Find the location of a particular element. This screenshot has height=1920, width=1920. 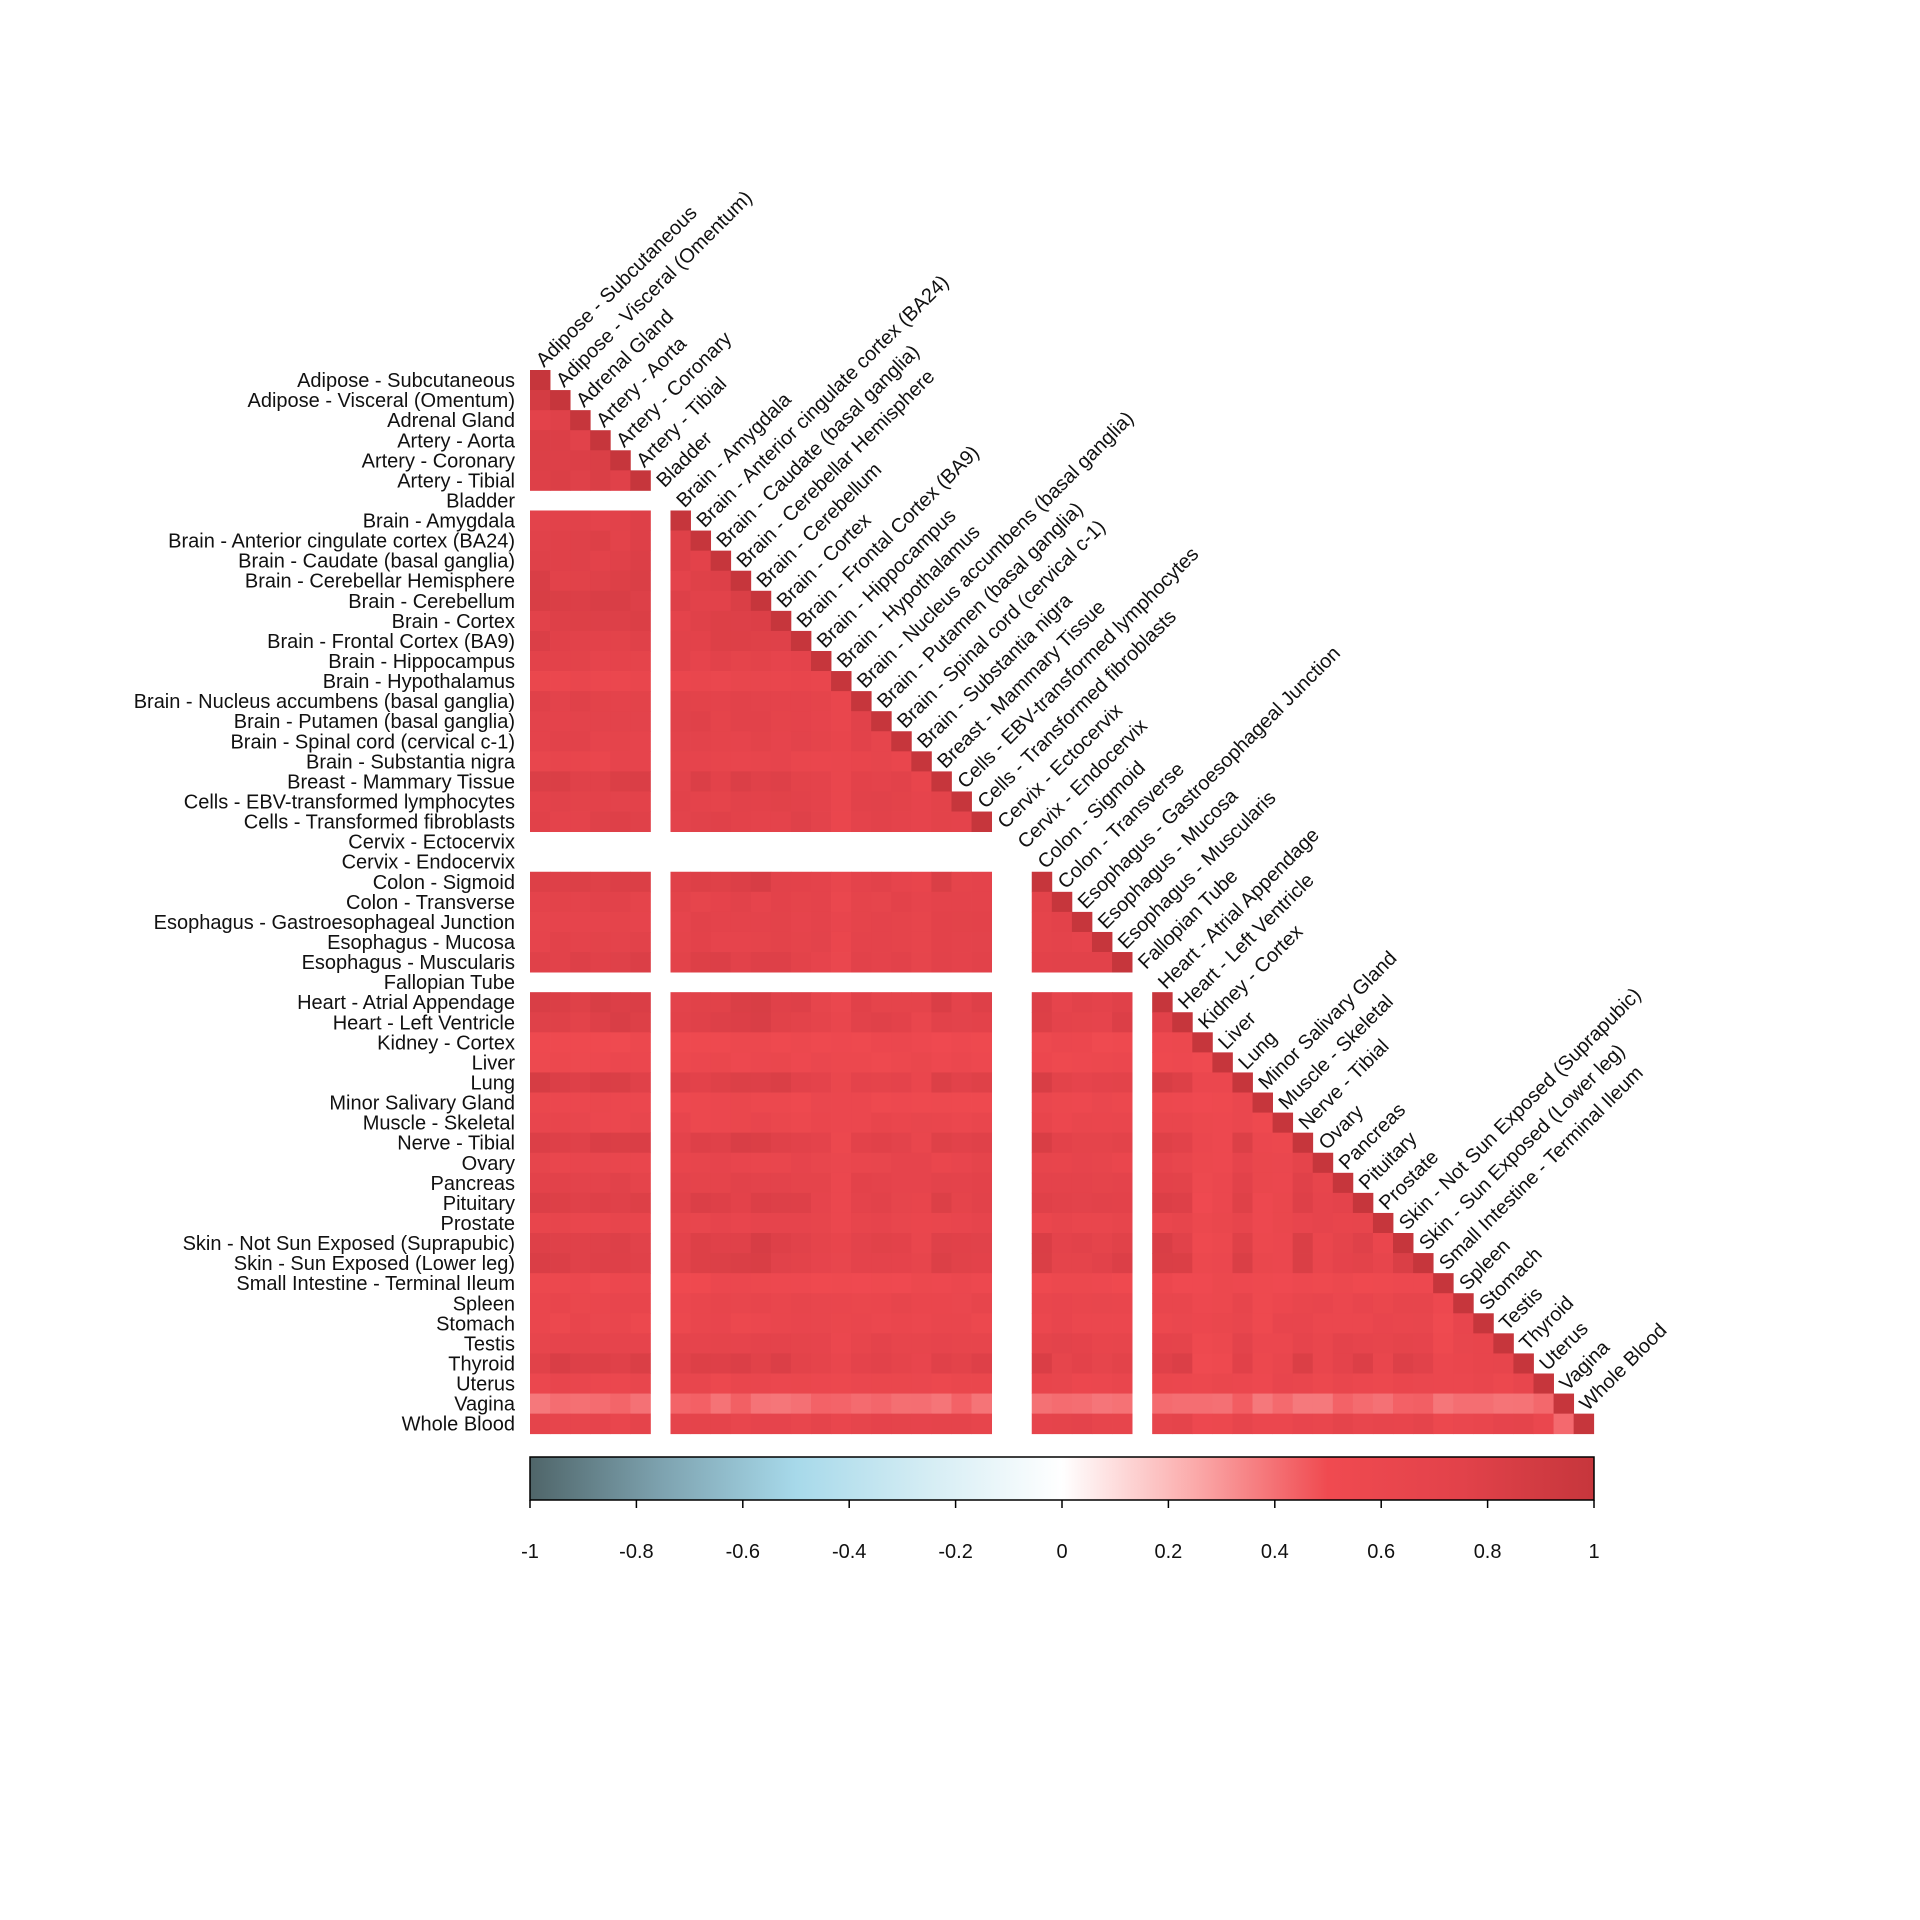

row-label: Cells - EBV-transformed lymphocytes is located at coordinates (349, 803).